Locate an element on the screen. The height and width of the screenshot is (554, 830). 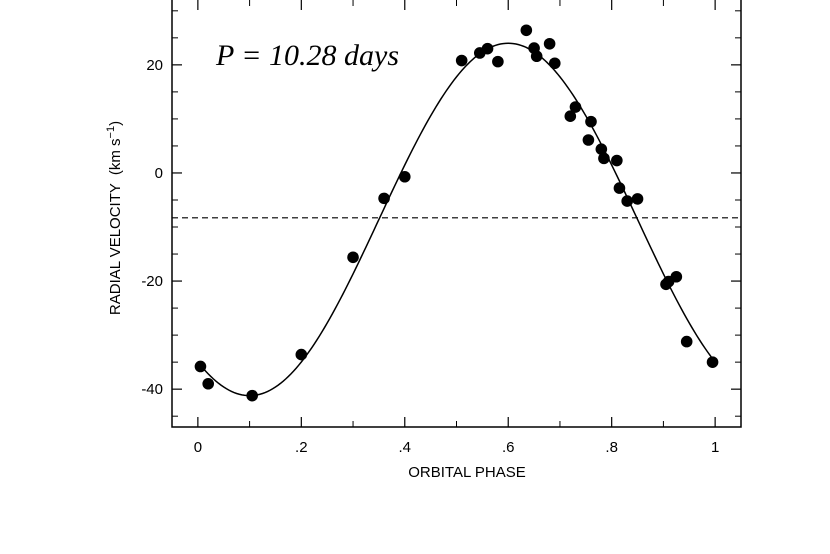
x-tick-label: 1 is located at coordinates (715, 447).